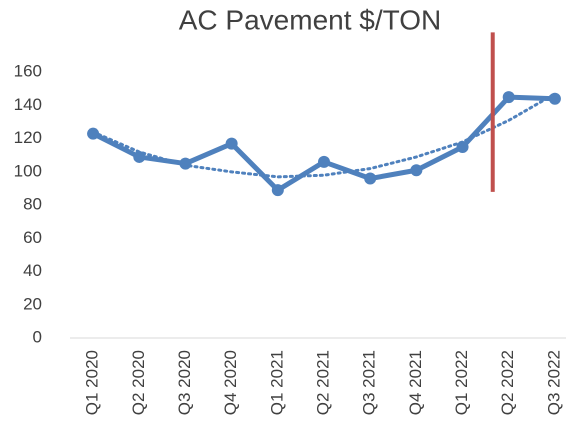 This screenshot has width=566, height=444. What do you see at coordinates (28, 137) in the screenshot?
I see `y-tick-label: 120` at bounding box center [28, 137].